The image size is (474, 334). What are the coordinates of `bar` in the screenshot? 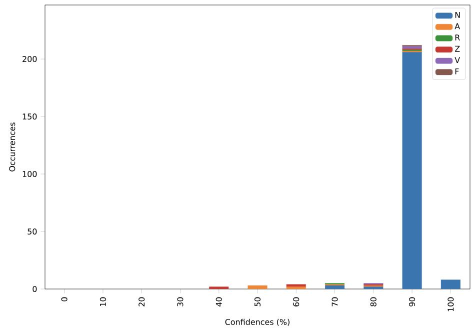 It's located at (412, 47).